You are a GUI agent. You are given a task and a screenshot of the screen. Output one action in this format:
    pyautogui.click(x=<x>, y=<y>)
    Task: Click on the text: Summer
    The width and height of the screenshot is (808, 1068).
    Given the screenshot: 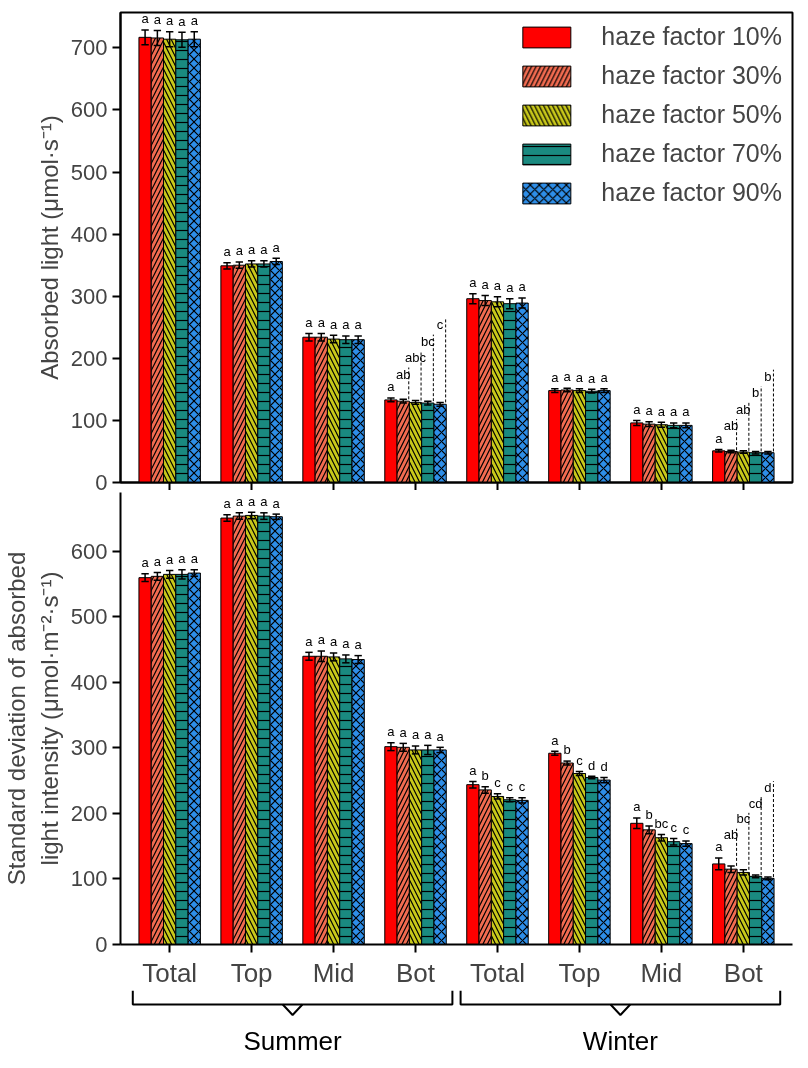 What is the action you would take?
    pyautogui.click(x=293, y=1040)
    